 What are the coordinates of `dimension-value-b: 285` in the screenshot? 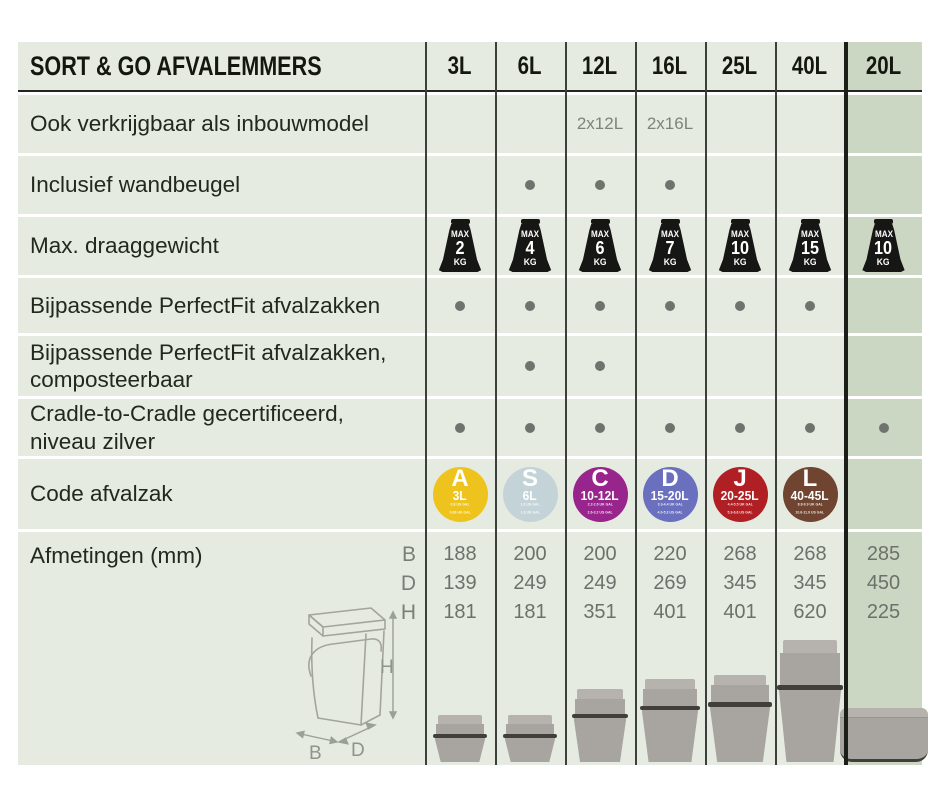 It's located at (883, 554).